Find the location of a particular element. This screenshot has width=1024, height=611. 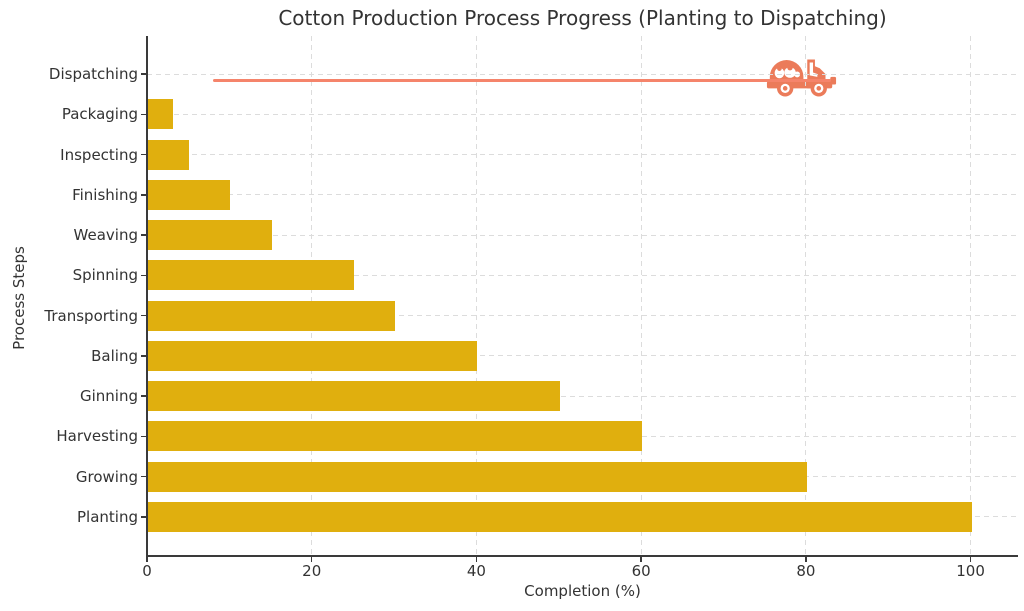

y-tick-label-planting: Planting is located at coordinates (107, 516).